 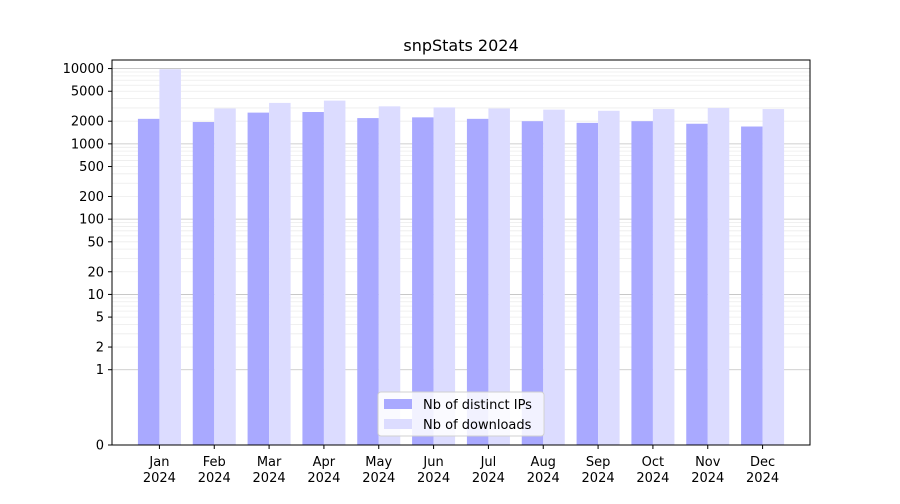 I want to click on x-tick-label-month: Sep, so click(x=598, y=462).